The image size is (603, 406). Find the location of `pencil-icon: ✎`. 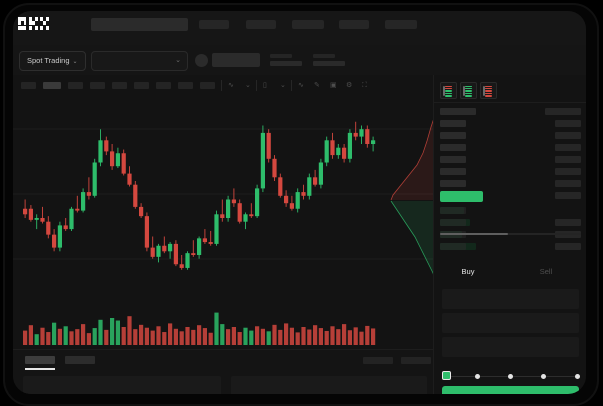

pencil-icon: ✎ is located at coordinates (317, 85).